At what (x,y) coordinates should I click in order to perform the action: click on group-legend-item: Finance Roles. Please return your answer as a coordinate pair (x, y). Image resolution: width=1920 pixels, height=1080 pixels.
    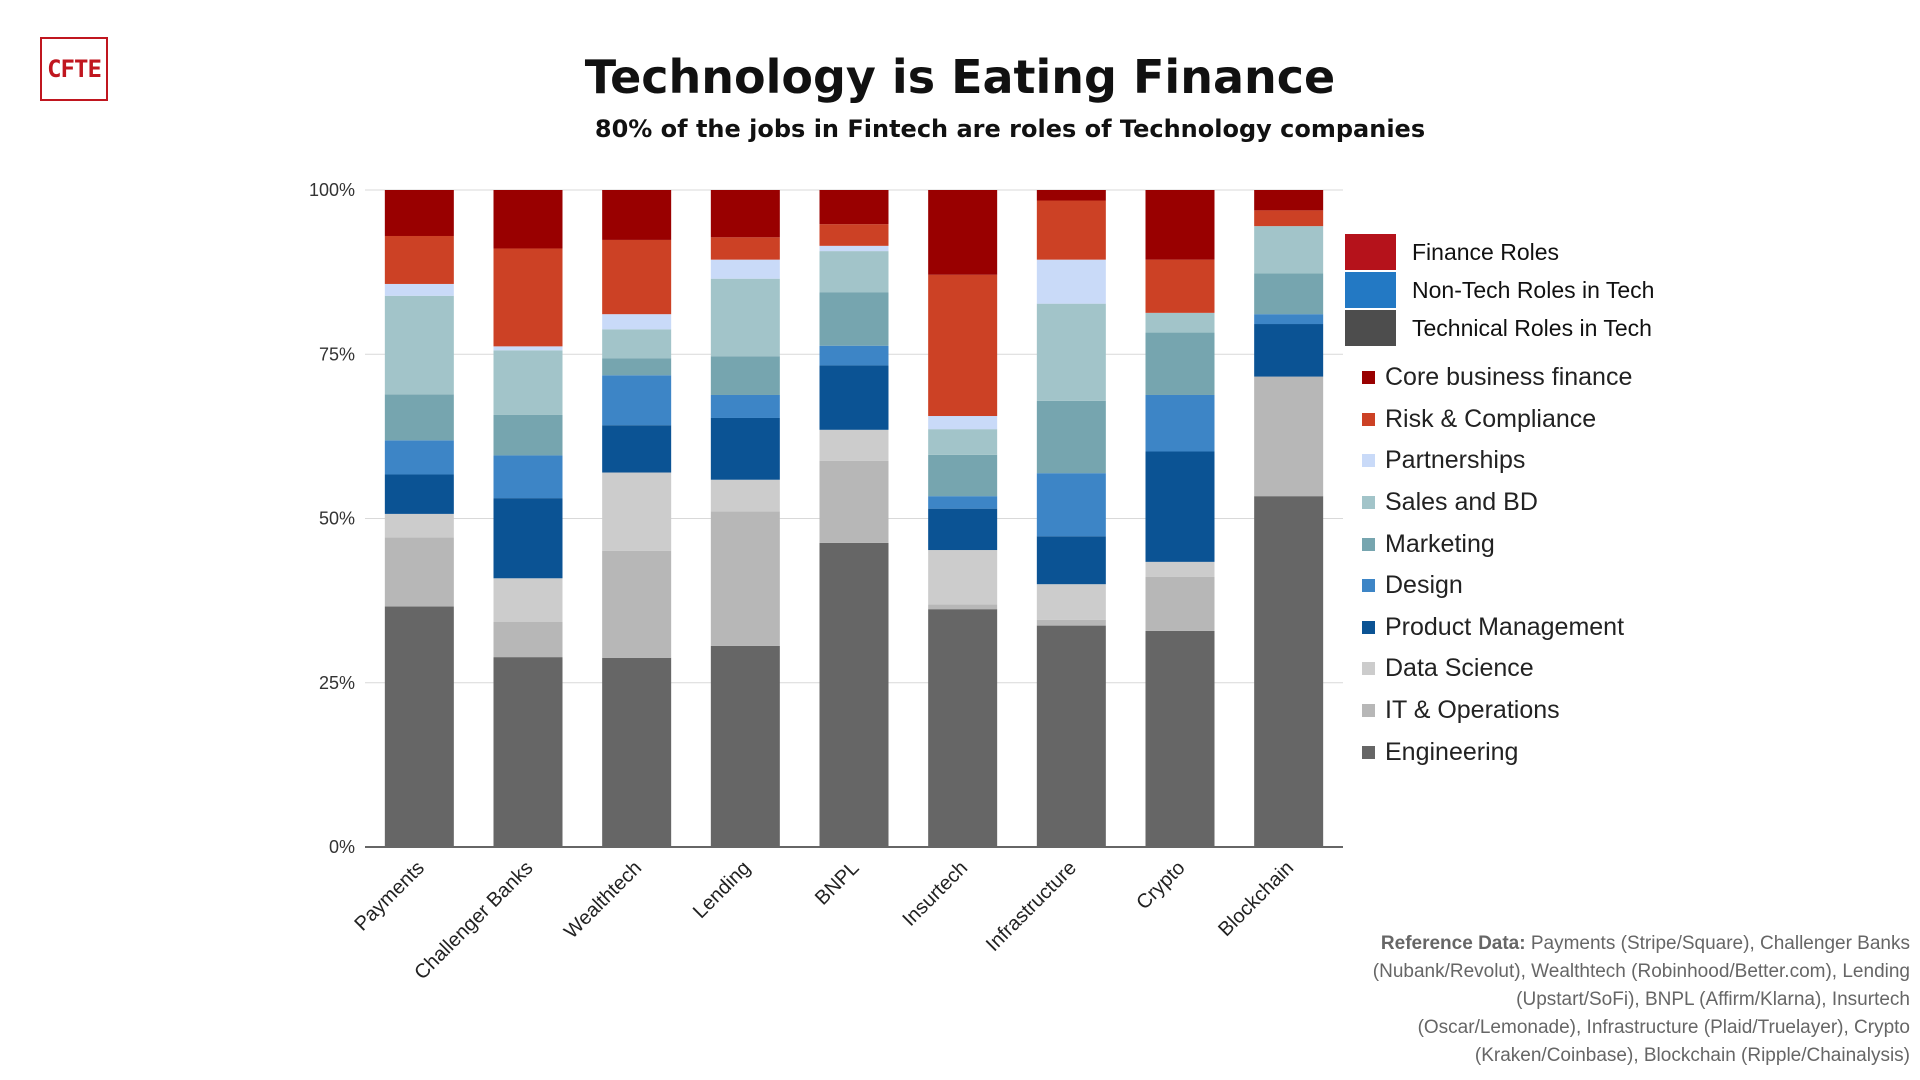
    Looking at the image, I should click on (1499, 252).